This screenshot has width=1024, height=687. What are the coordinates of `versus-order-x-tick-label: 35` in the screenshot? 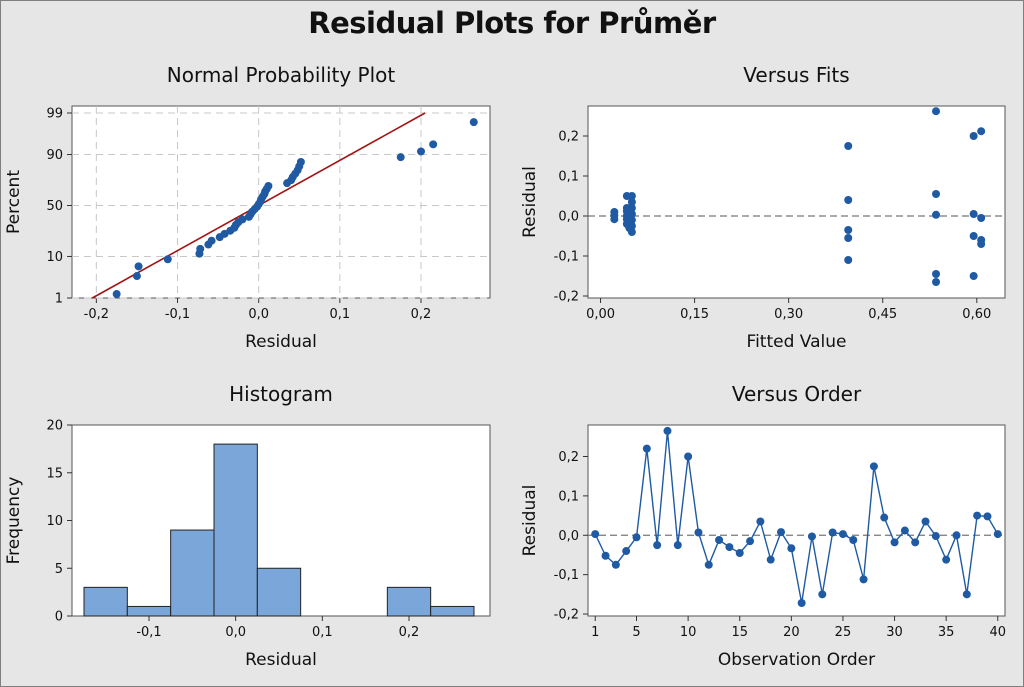 It's located at (946, 632).